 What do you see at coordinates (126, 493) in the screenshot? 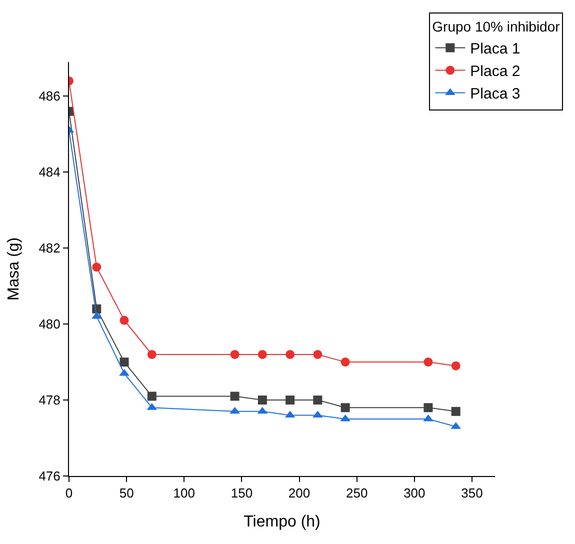
I see `x-tick-label: 50` at bounding box center [126, 493].